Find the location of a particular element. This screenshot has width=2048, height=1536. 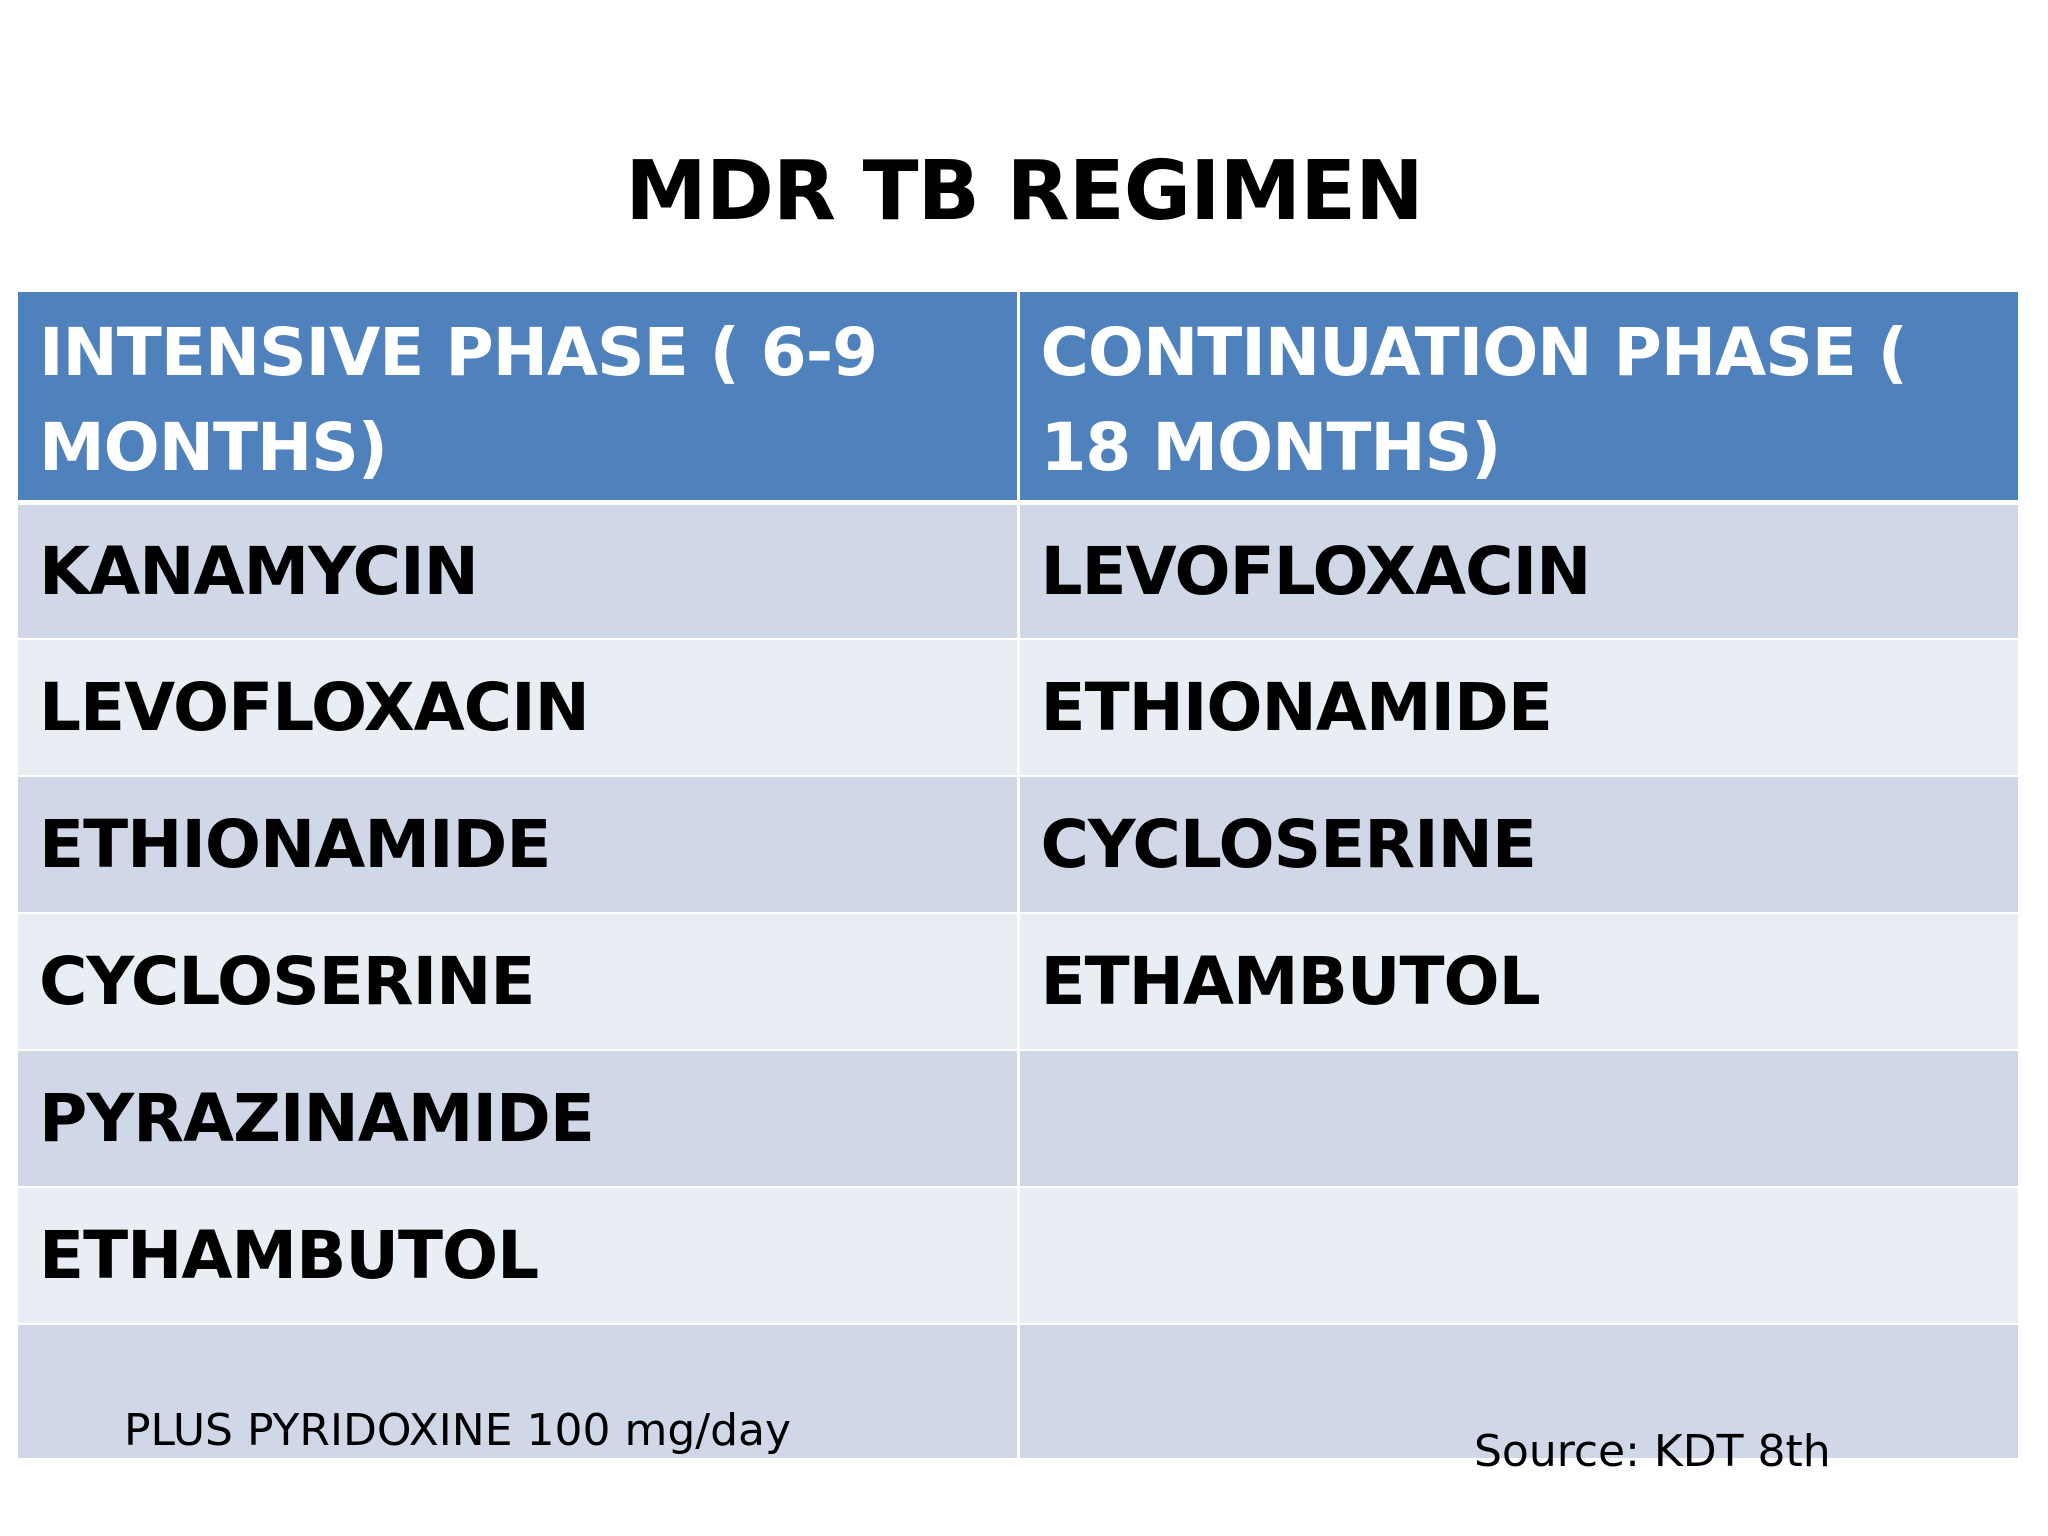

intensive-drug-cell: LEVOFLOXACIN is located at coordinates (518, 707).